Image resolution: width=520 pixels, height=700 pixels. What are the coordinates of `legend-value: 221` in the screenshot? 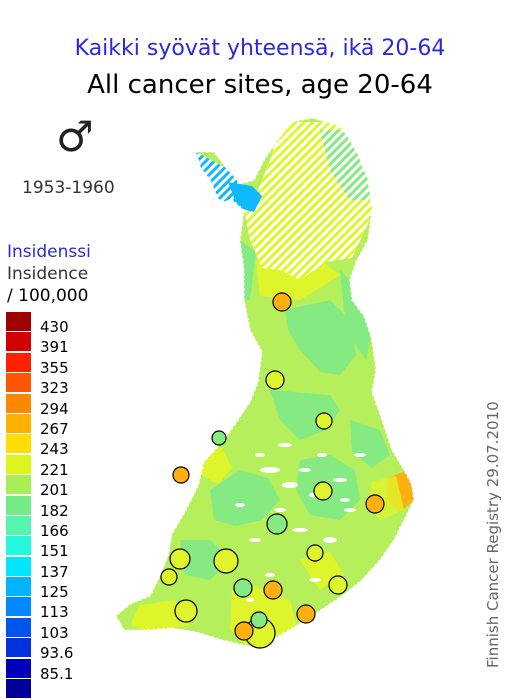 It's located at (54, 469).